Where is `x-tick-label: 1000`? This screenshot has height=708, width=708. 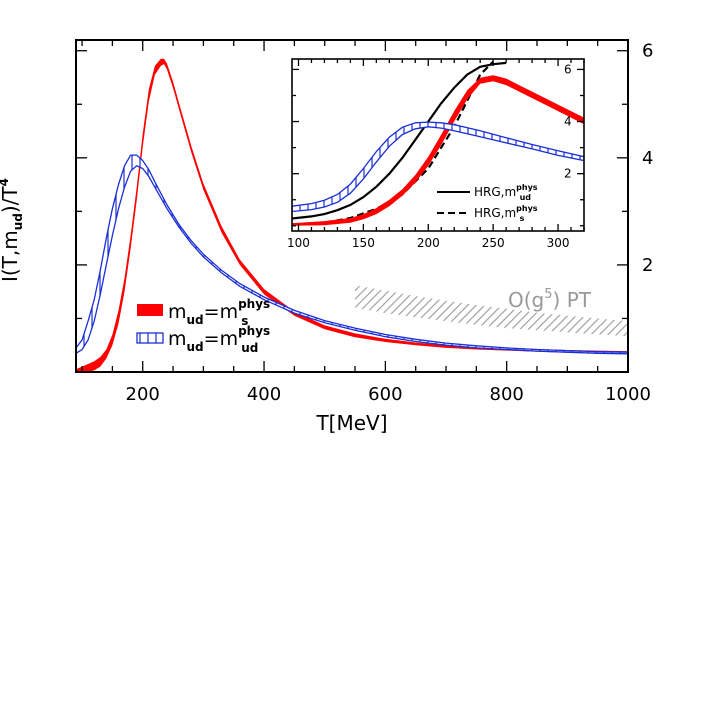 x-tick-label: 1000 is located at coordinates (628, 394).